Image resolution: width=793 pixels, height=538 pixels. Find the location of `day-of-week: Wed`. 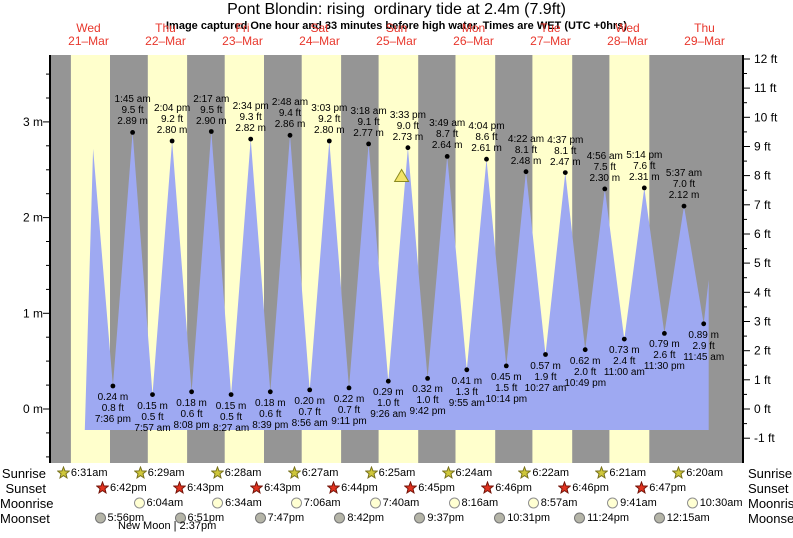

day-of-week: Wed is located at coordinates (627, 28).